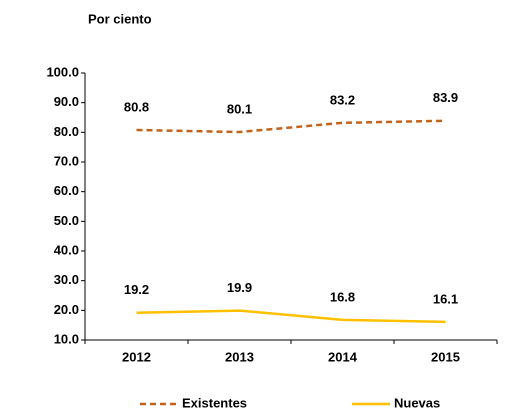 The height and width of the screenshot is (416, 528). Describe the element at coordinates (66, 190) in the screenshot. I see `y-tick-label: 60.0` at that location.